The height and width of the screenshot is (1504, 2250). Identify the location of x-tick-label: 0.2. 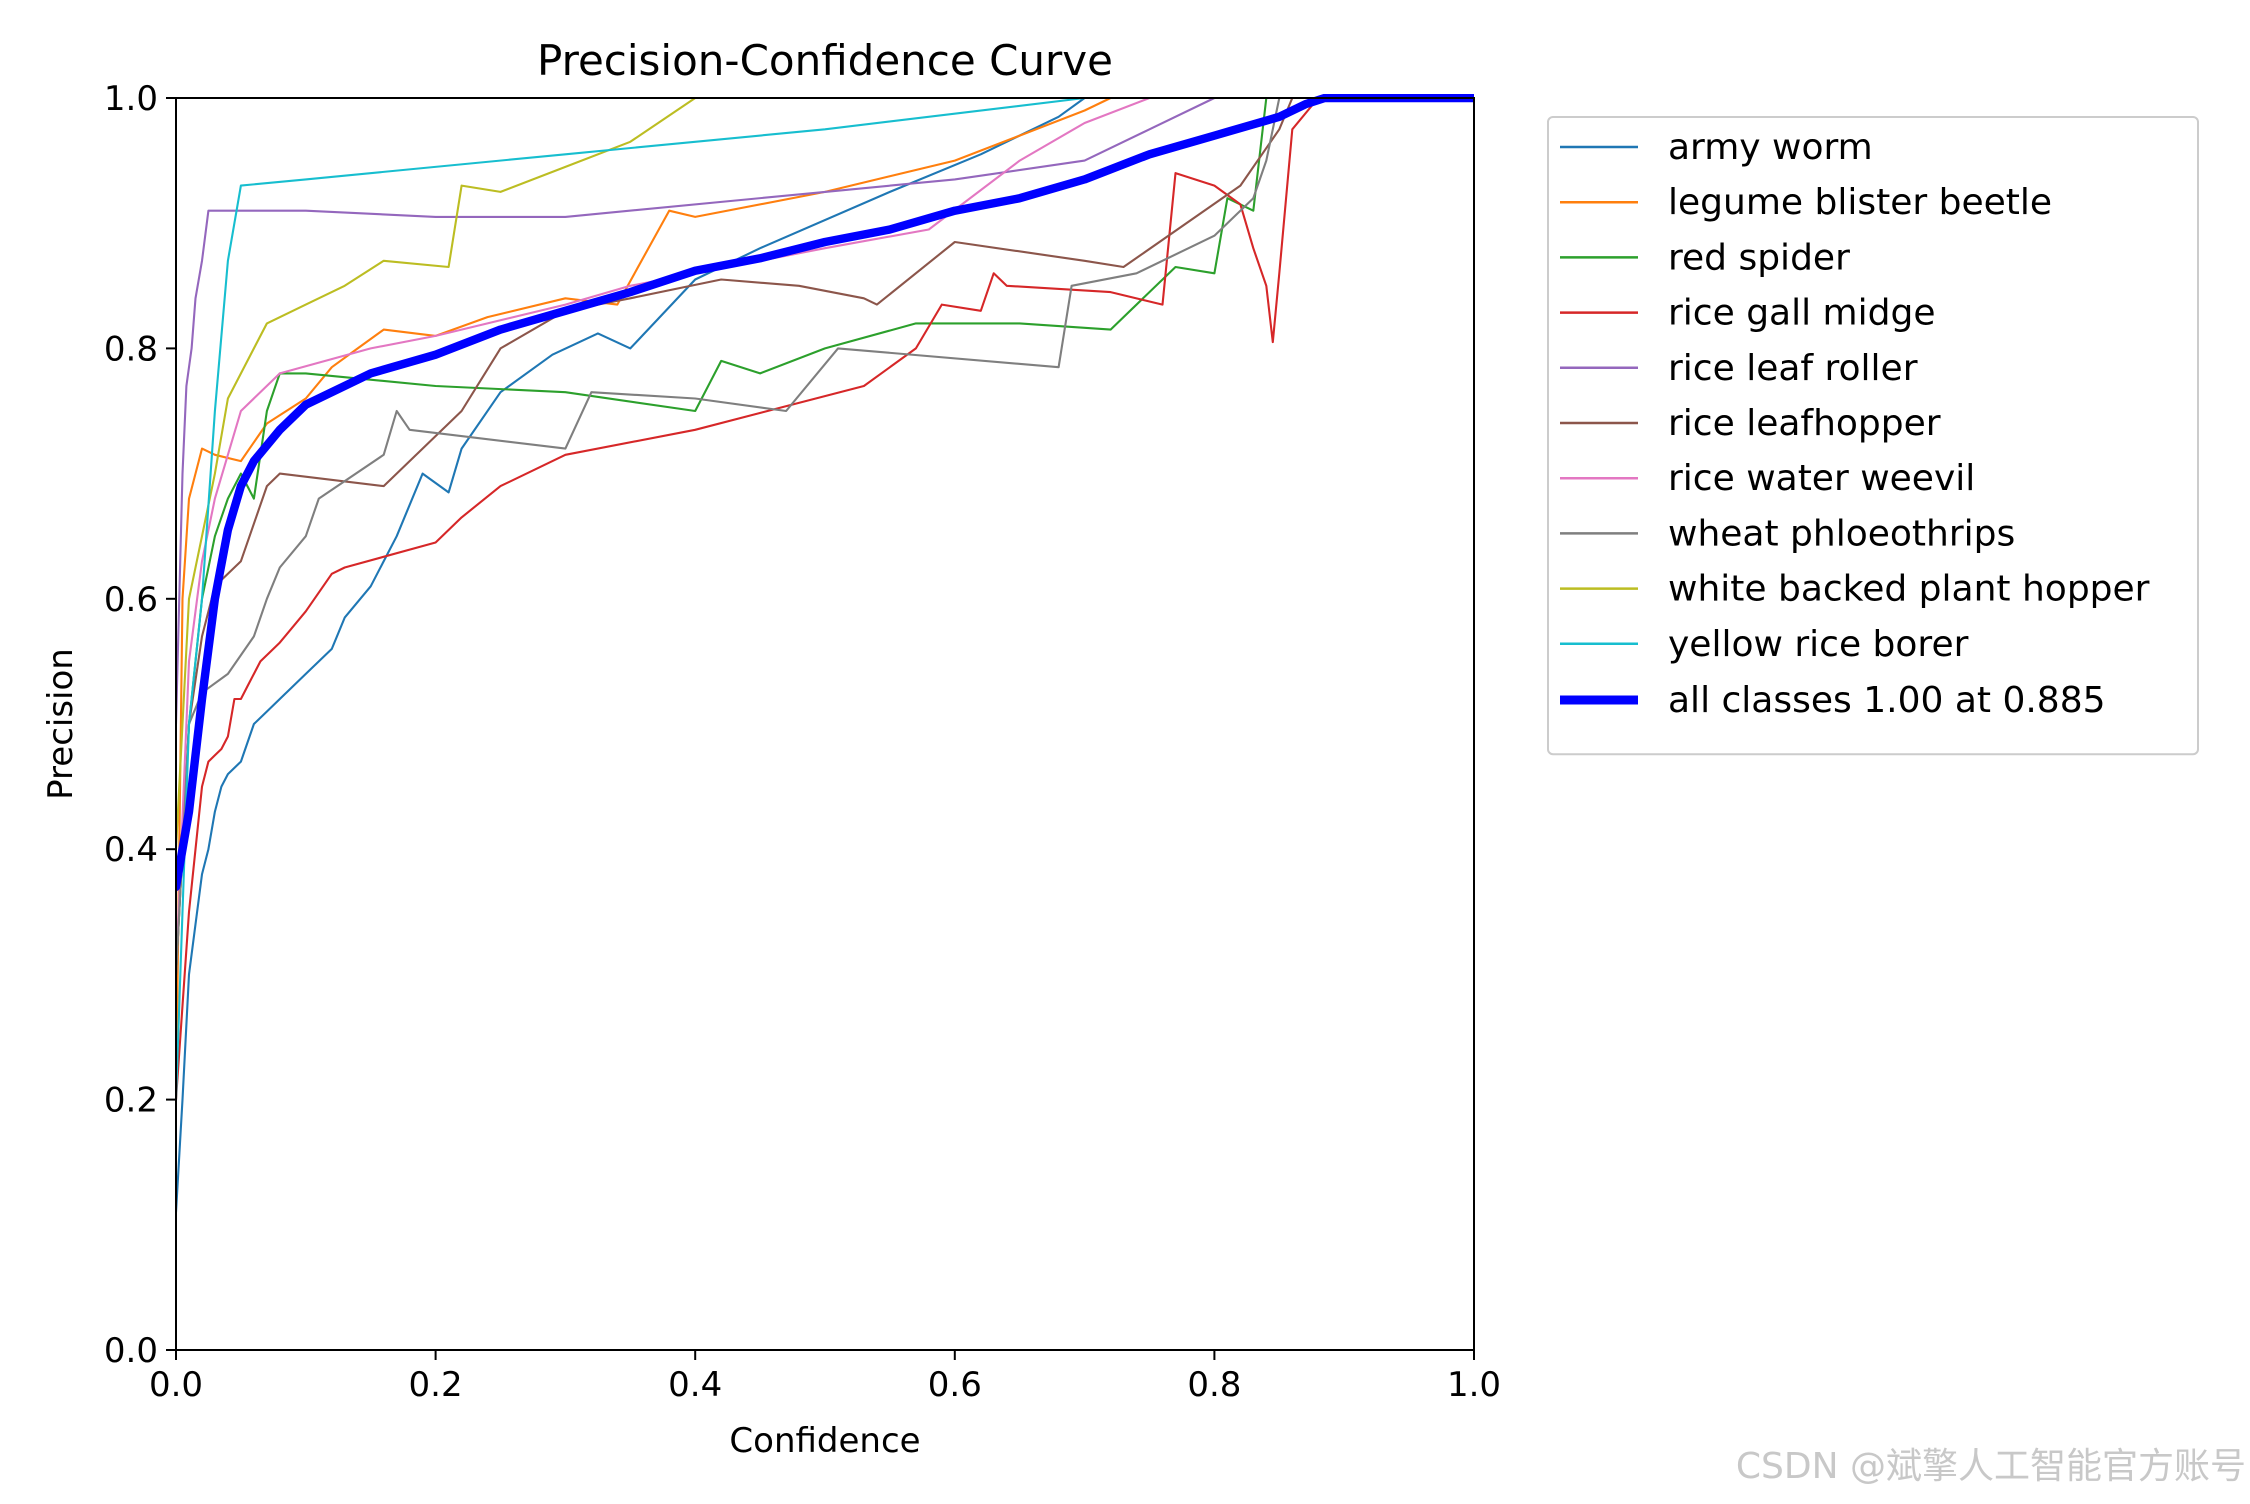
(436, 1385).